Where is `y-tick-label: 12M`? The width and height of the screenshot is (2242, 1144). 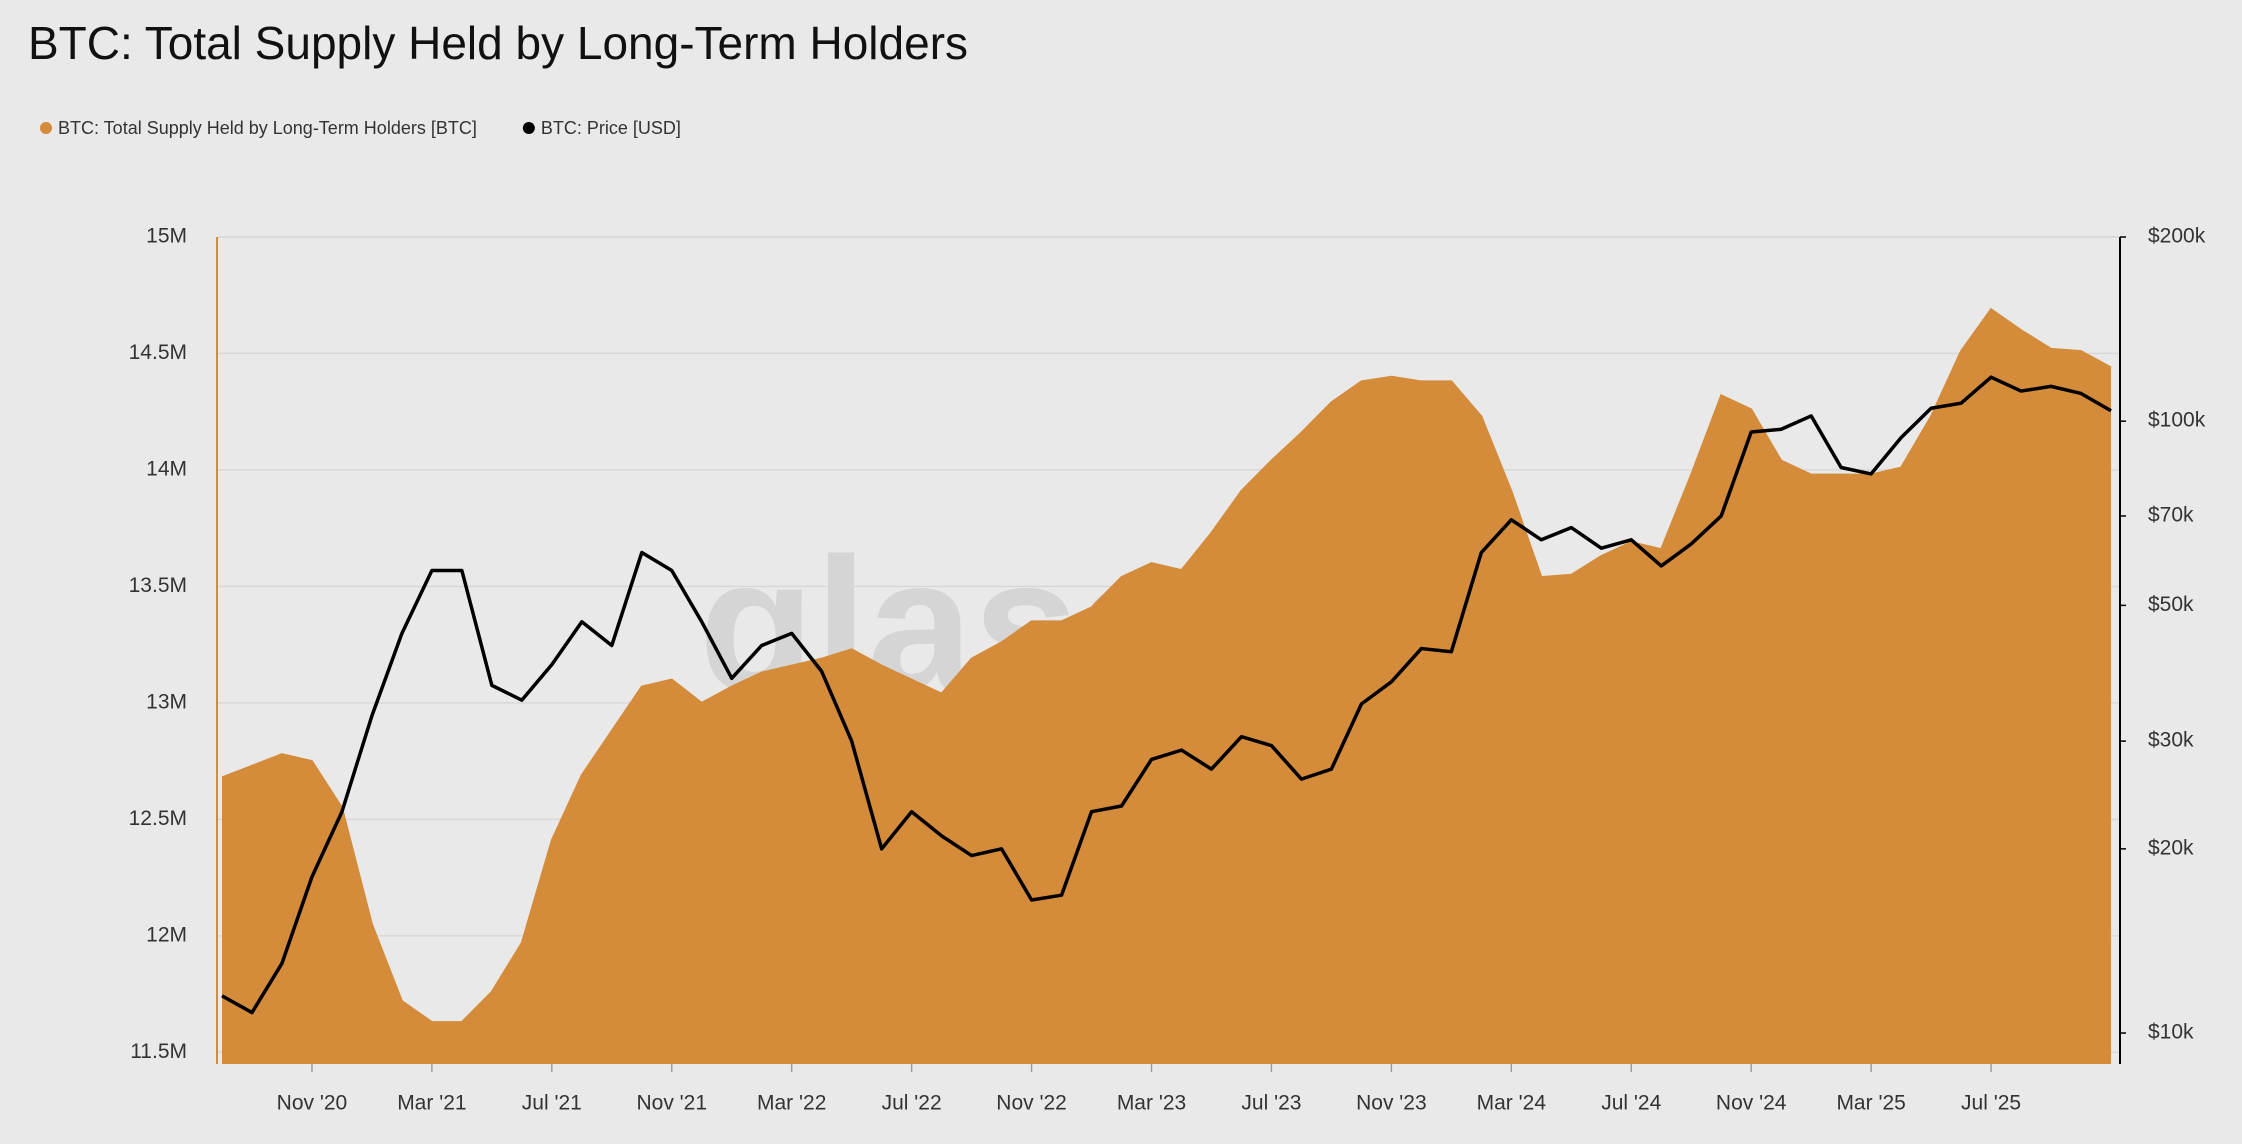
y-tick-label: 12M is located at coordinates (166, 934).